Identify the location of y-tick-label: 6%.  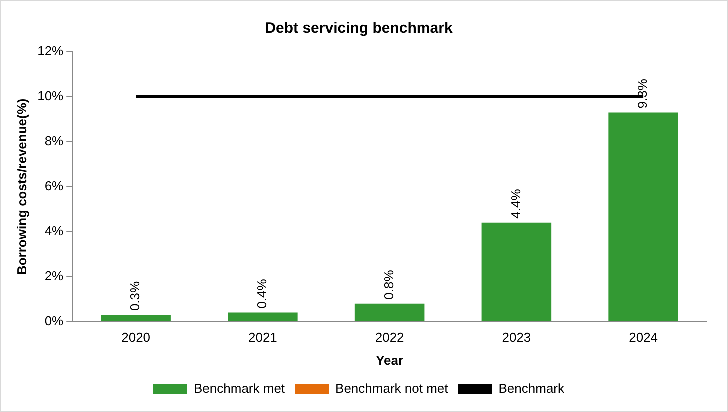
(54, 186).